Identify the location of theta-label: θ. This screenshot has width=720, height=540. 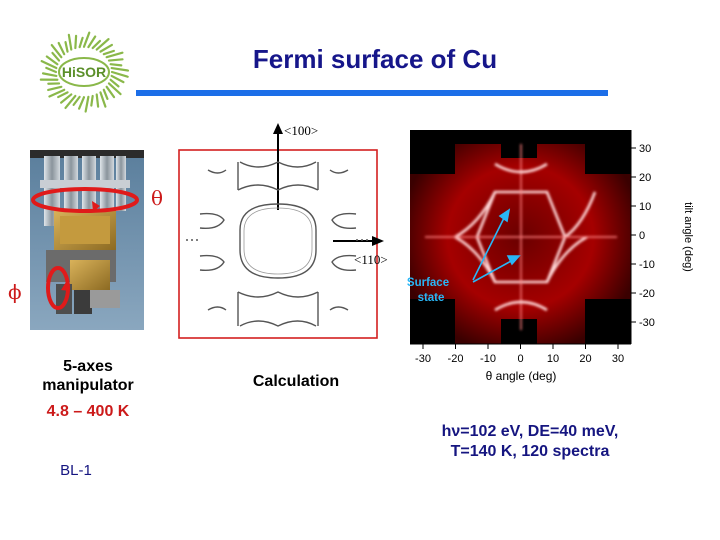
(157, 198).